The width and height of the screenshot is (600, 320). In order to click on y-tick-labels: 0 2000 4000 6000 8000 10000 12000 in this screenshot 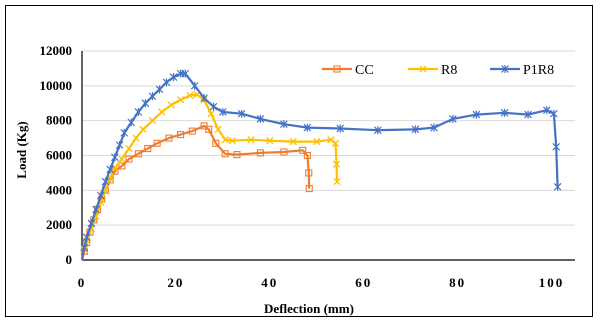, I will do `click(56, 155)`.